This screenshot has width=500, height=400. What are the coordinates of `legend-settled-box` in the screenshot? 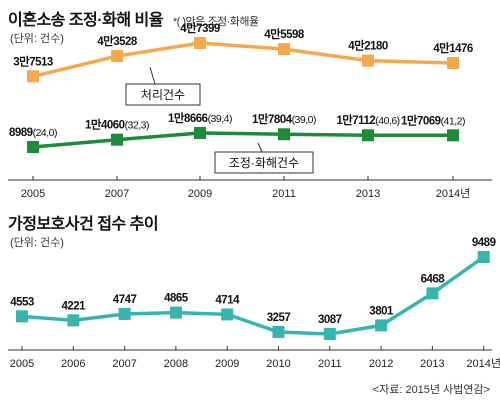 It's located at (264, 162).